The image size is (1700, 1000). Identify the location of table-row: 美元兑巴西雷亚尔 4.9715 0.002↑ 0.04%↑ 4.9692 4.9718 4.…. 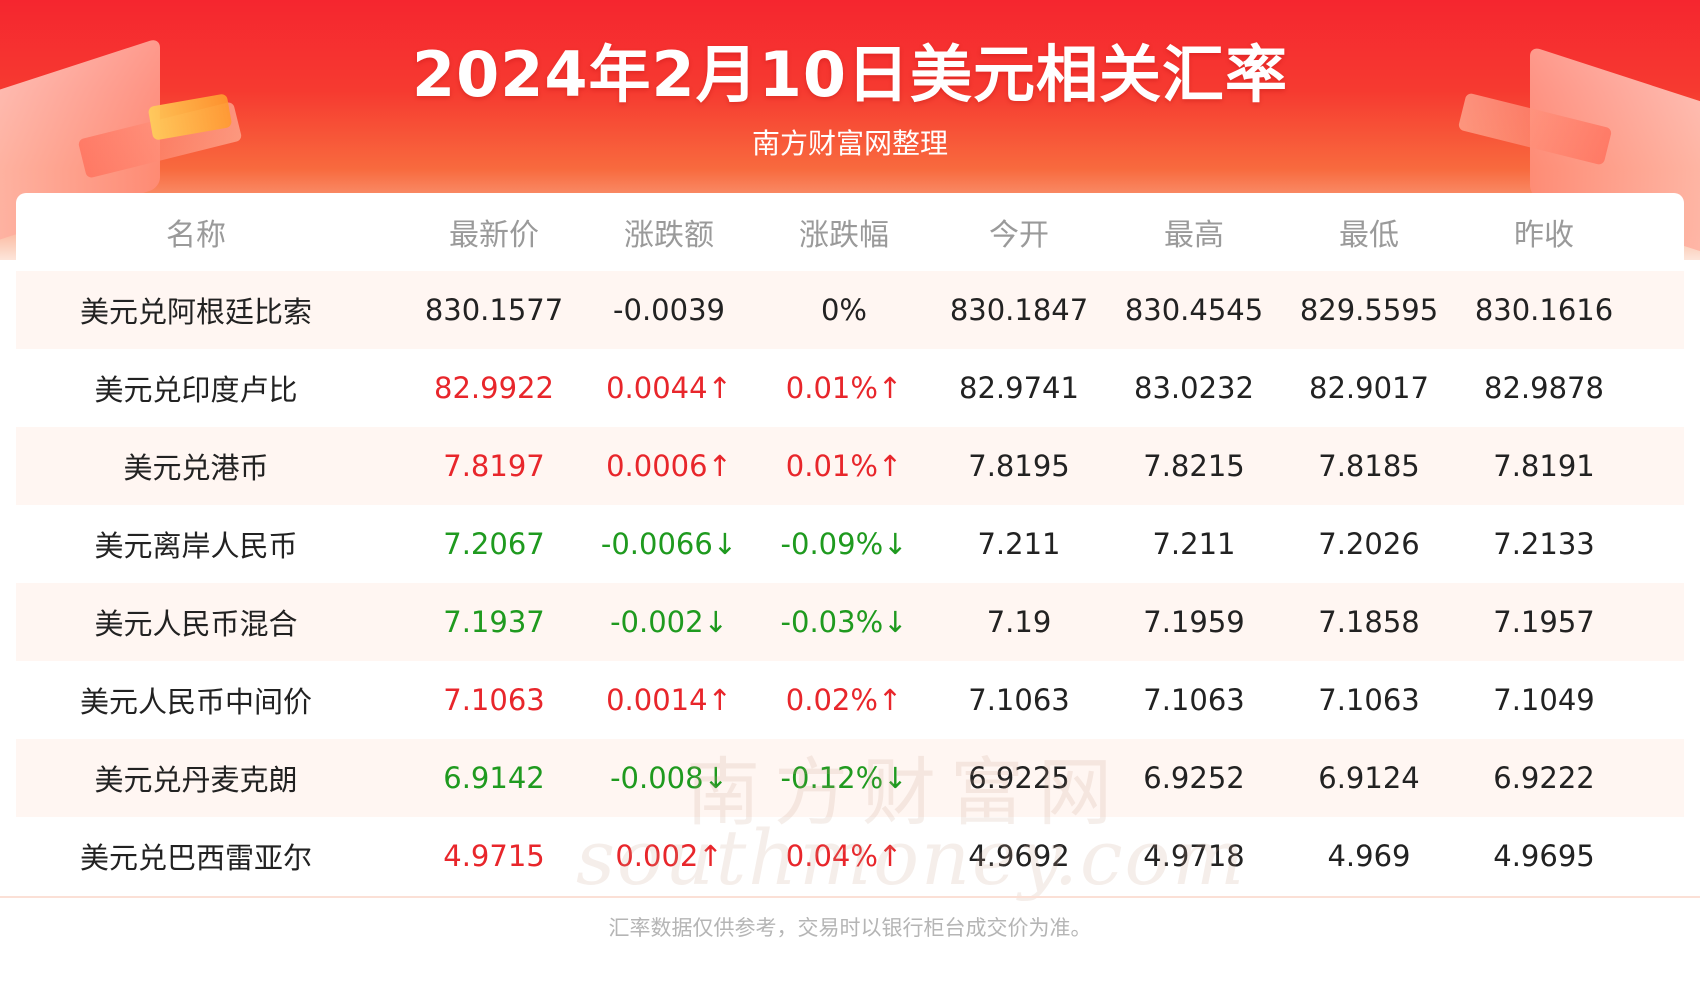
(850, 856).